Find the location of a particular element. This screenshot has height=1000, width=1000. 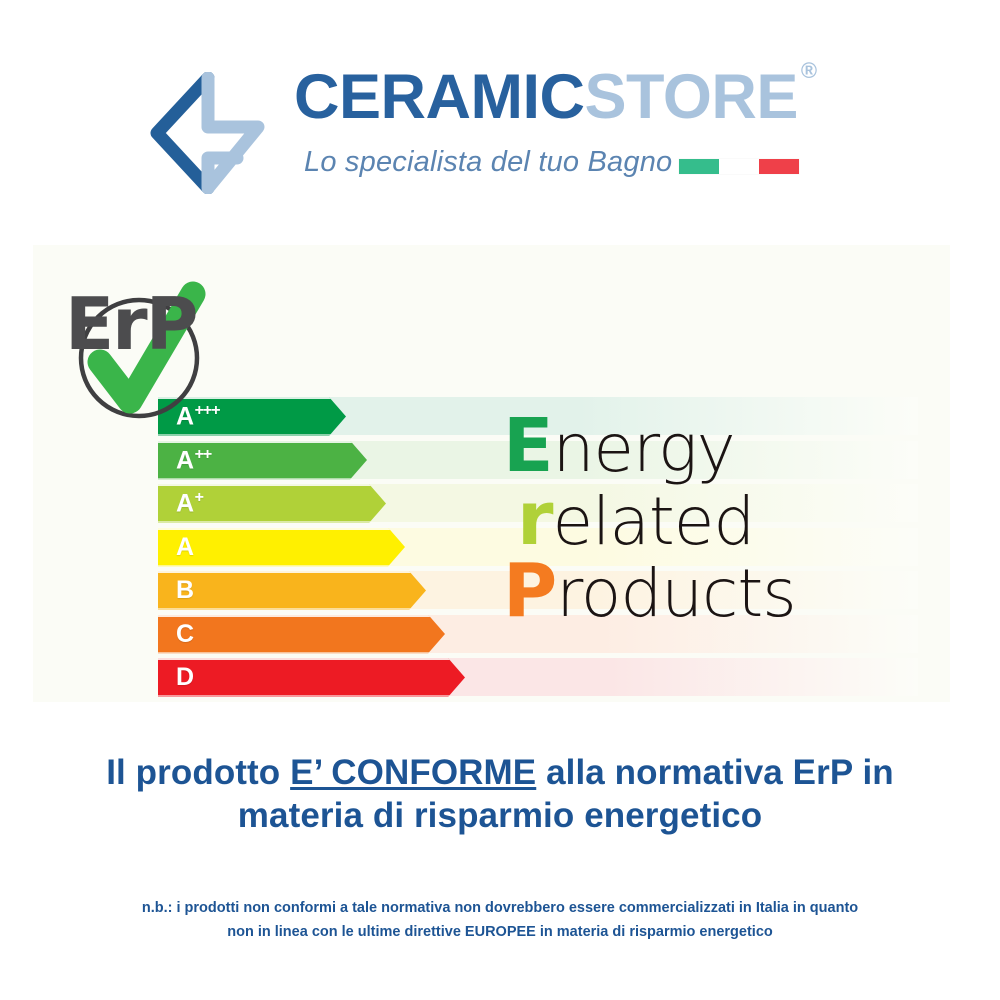

energy-class-aplusplusplus: A+++ is located at coordinates (252, 416).